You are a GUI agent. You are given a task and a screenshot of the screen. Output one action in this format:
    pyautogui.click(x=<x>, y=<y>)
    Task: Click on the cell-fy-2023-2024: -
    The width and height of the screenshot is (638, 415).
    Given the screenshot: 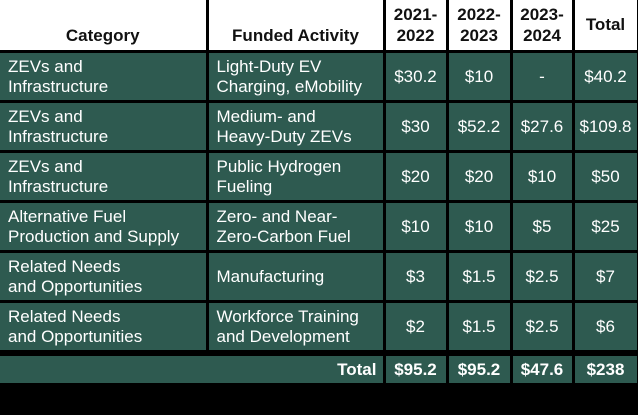 What is the action you would take?
    pyautogui.click(x=542, y=76)
    